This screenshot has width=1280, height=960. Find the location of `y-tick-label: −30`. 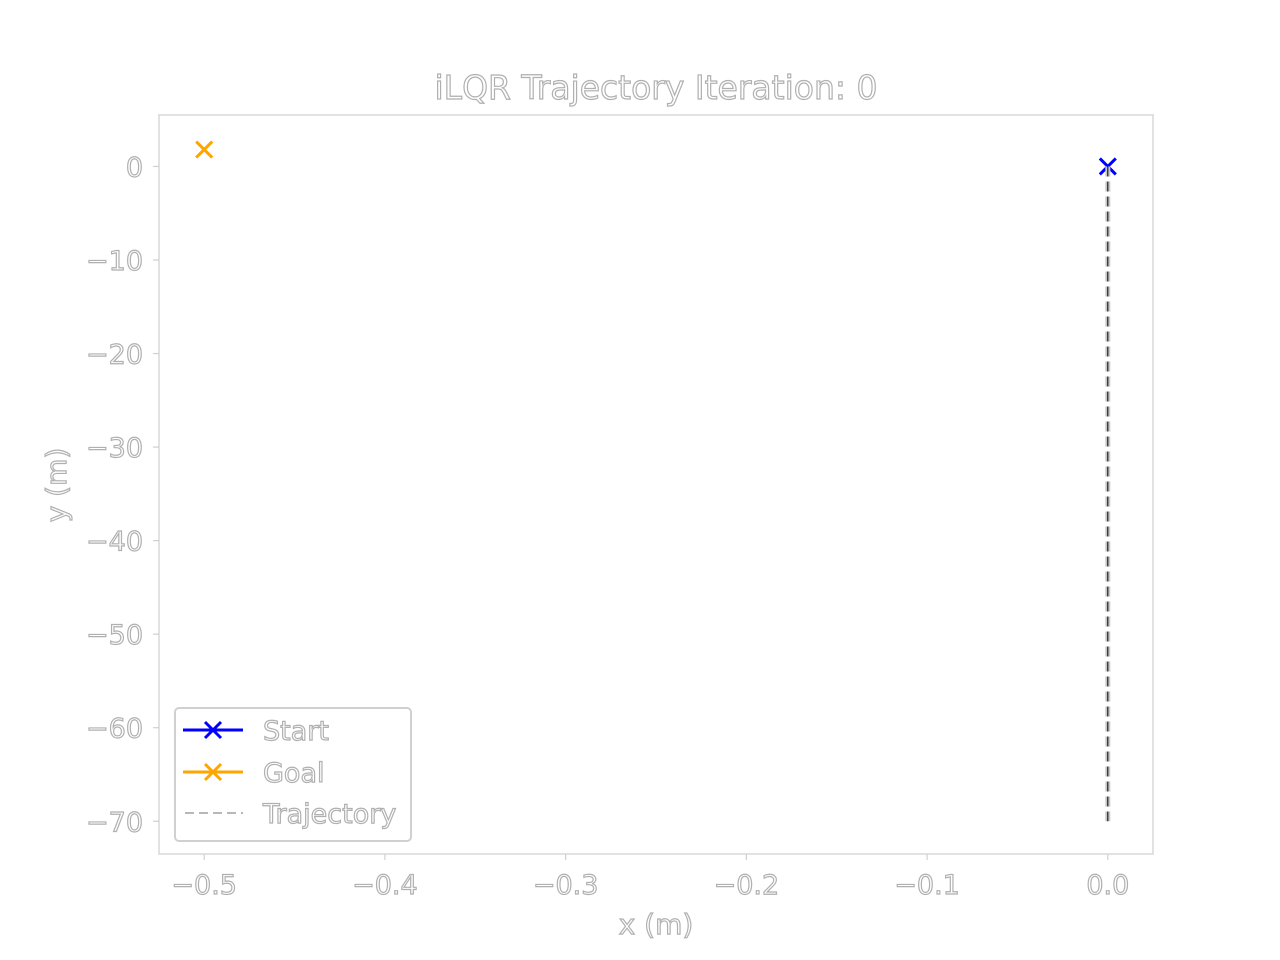

y-tick-label: −30 is located at coordinates (114, 448).